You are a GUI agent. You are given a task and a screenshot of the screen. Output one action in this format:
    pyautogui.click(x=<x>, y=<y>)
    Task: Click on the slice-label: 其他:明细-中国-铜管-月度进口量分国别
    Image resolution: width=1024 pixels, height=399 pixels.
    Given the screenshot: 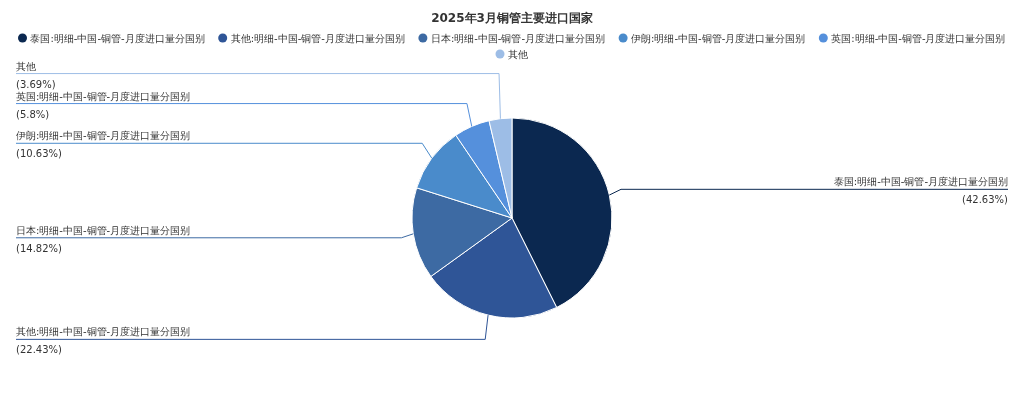 What is the action you would take?
    pyautogui.click(x=103, y=332)
    